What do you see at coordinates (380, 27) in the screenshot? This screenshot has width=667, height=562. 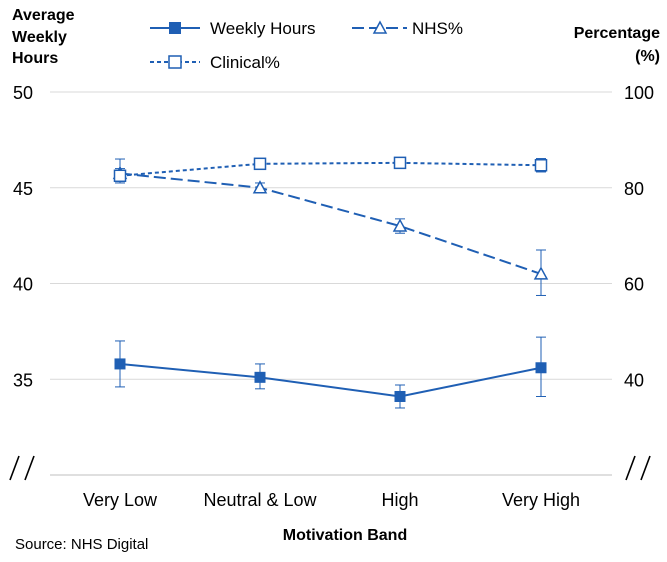 I see `legend-marker-nhs` at bounding box center [380, 27].